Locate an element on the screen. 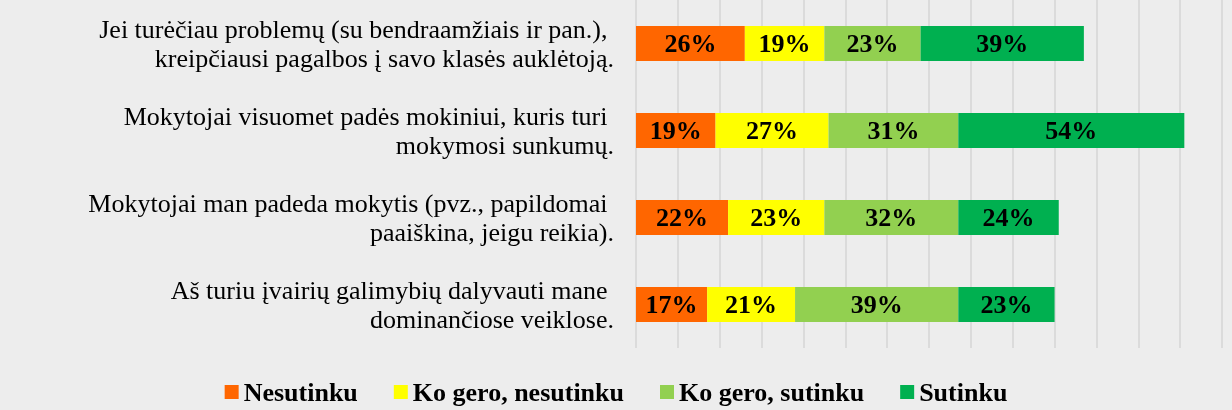  data-label: 31% is located at coordinates (893, 130).